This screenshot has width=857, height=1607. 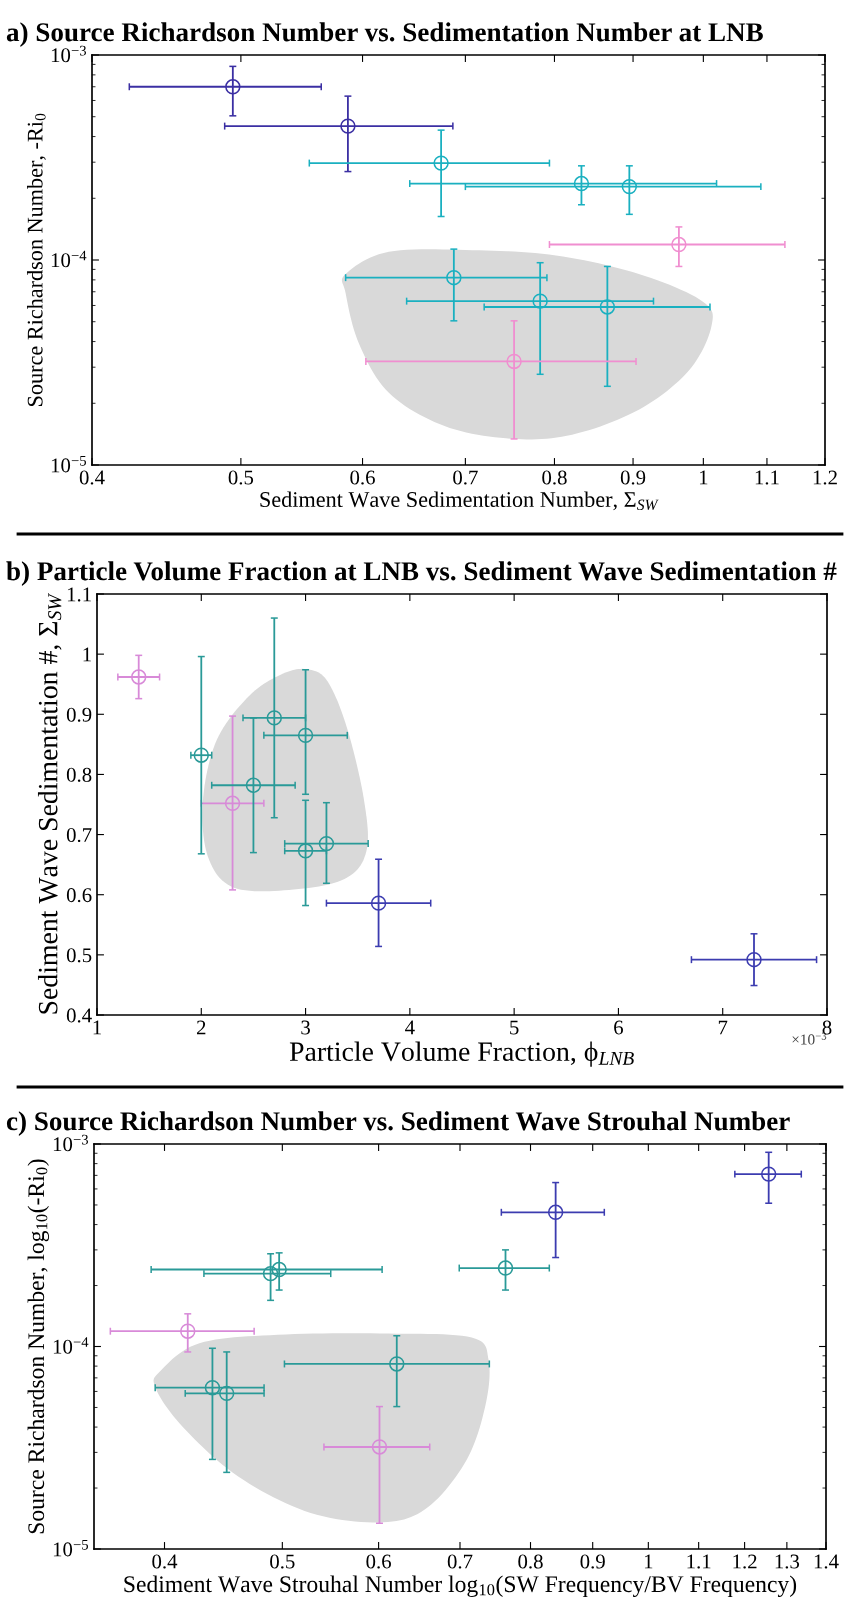 What do you see at coordinates (165, 1561) in the screenshot?
I see `x-tick-label: 0.4` at bounding box center [165, 1561].